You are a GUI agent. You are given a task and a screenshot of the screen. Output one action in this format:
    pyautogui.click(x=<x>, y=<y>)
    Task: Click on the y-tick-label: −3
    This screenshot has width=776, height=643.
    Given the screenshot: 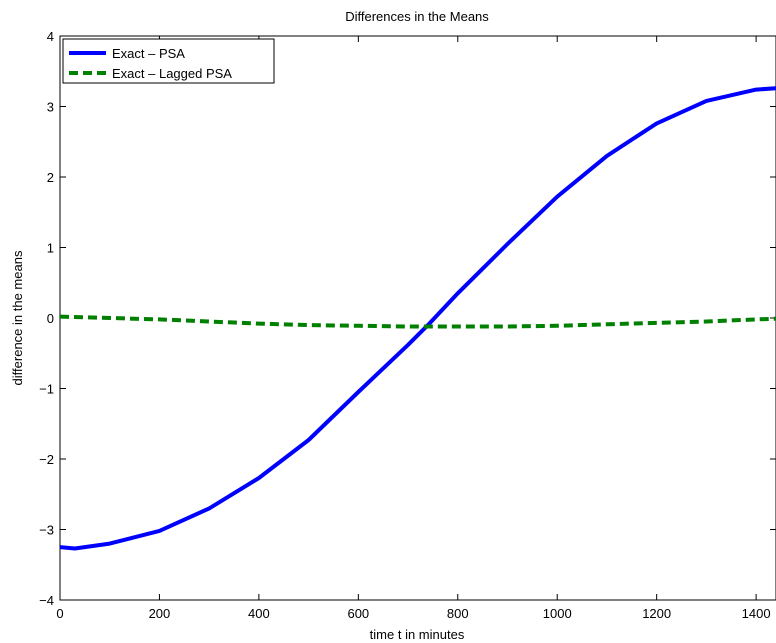 What is the action you would take?
    pyautogui.click(x=46, y=530)
    